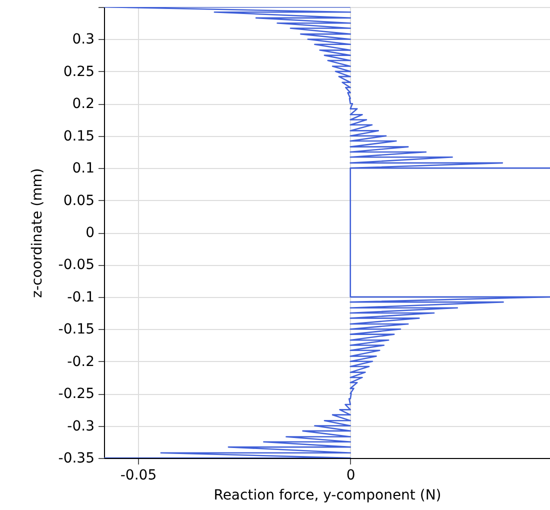 The height and width of the screenshot is (510, 550). I want to click on y-tick-label: 0.05, so click(78, 200).